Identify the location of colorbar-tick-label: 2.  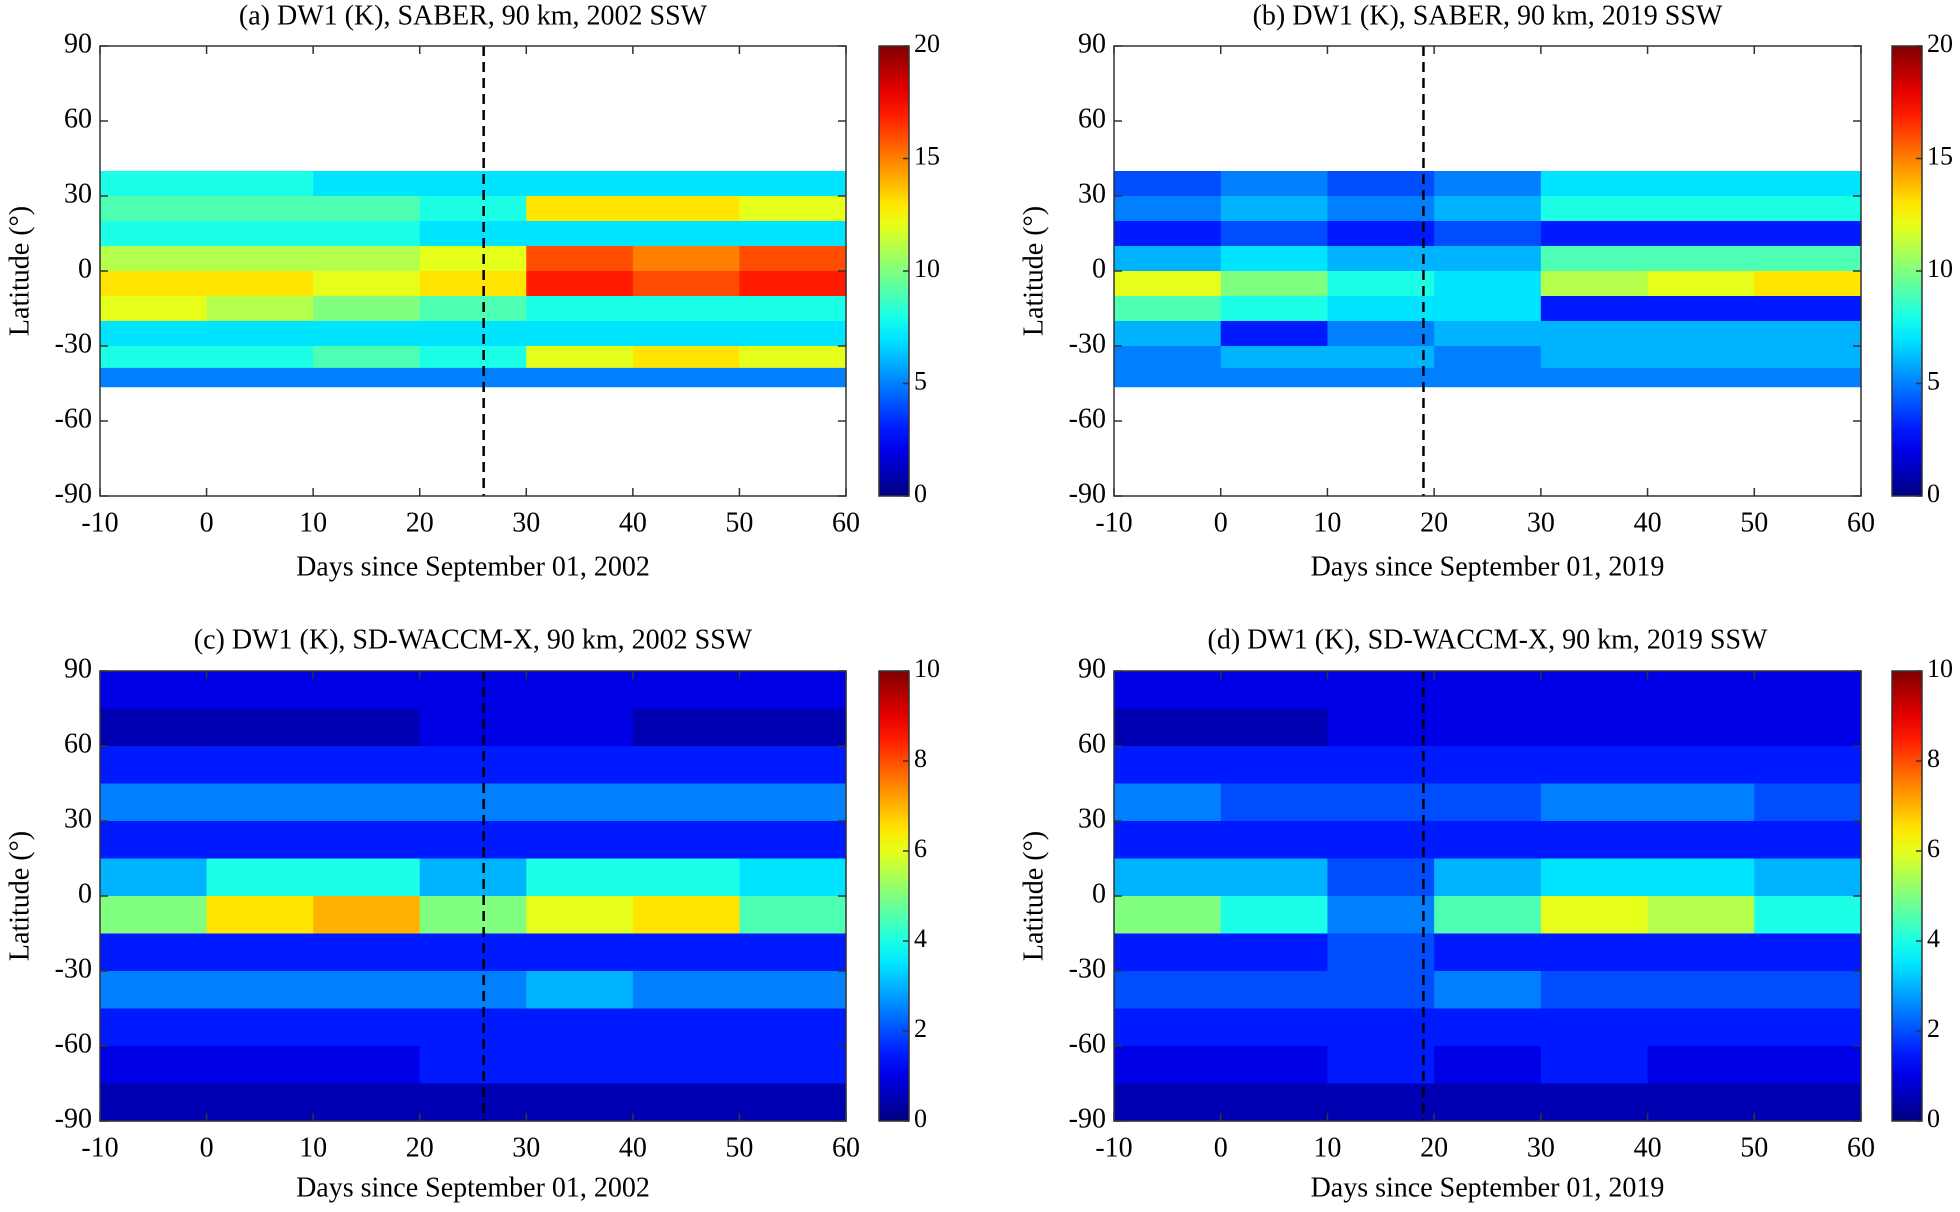
(1933, 1028).